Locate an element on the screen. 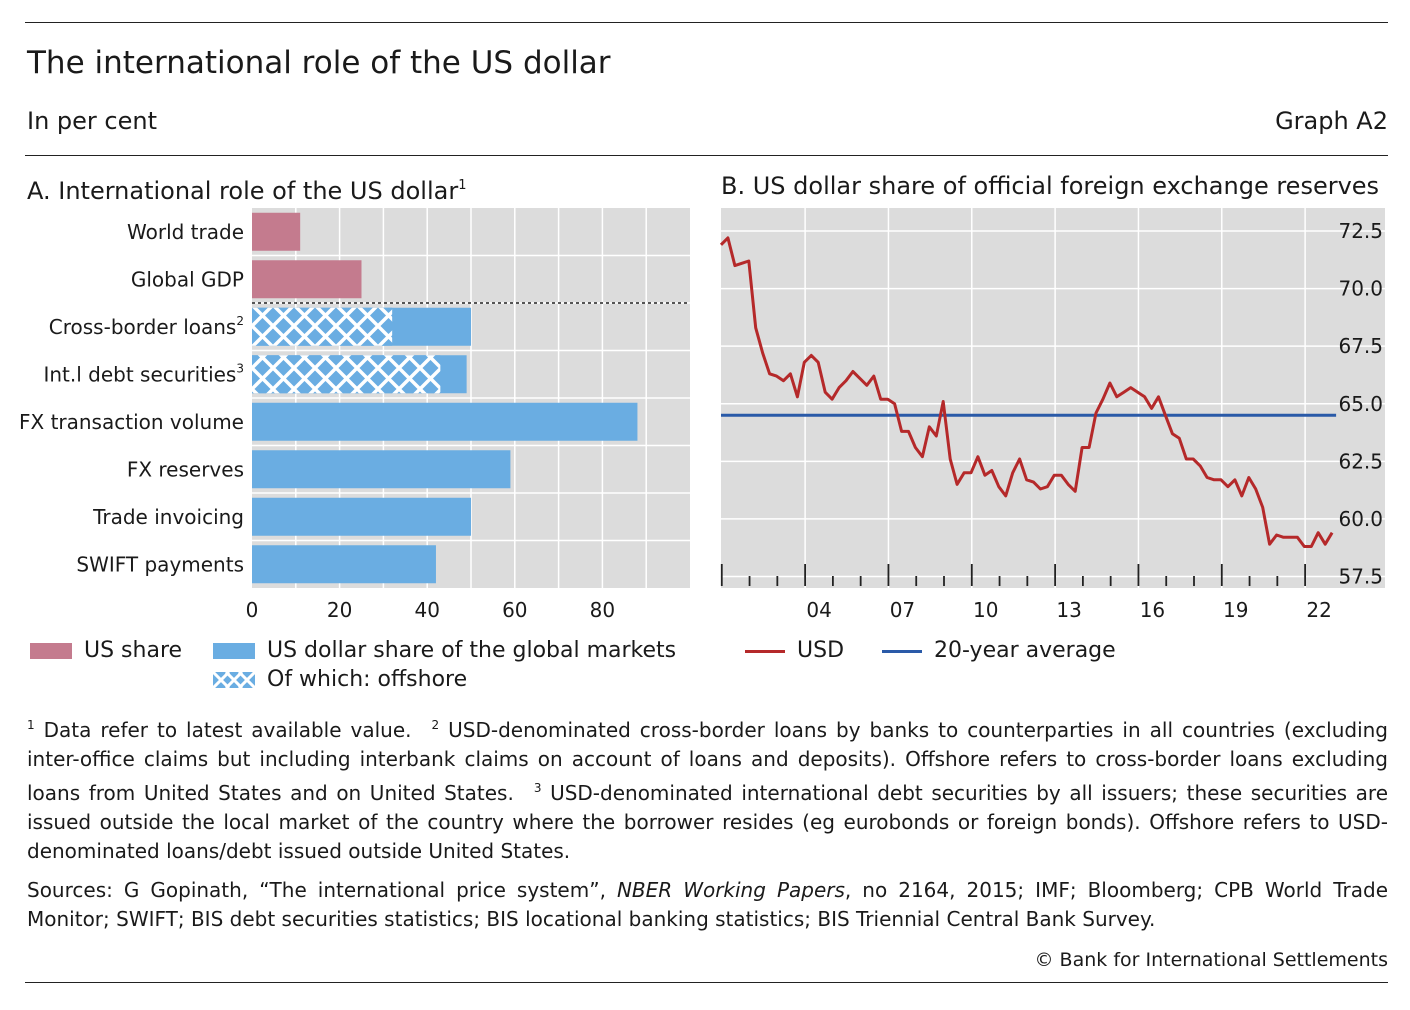 The image size is (1410, 1010). bar-us-share-global-gdp is located at coordinates (307, 279).